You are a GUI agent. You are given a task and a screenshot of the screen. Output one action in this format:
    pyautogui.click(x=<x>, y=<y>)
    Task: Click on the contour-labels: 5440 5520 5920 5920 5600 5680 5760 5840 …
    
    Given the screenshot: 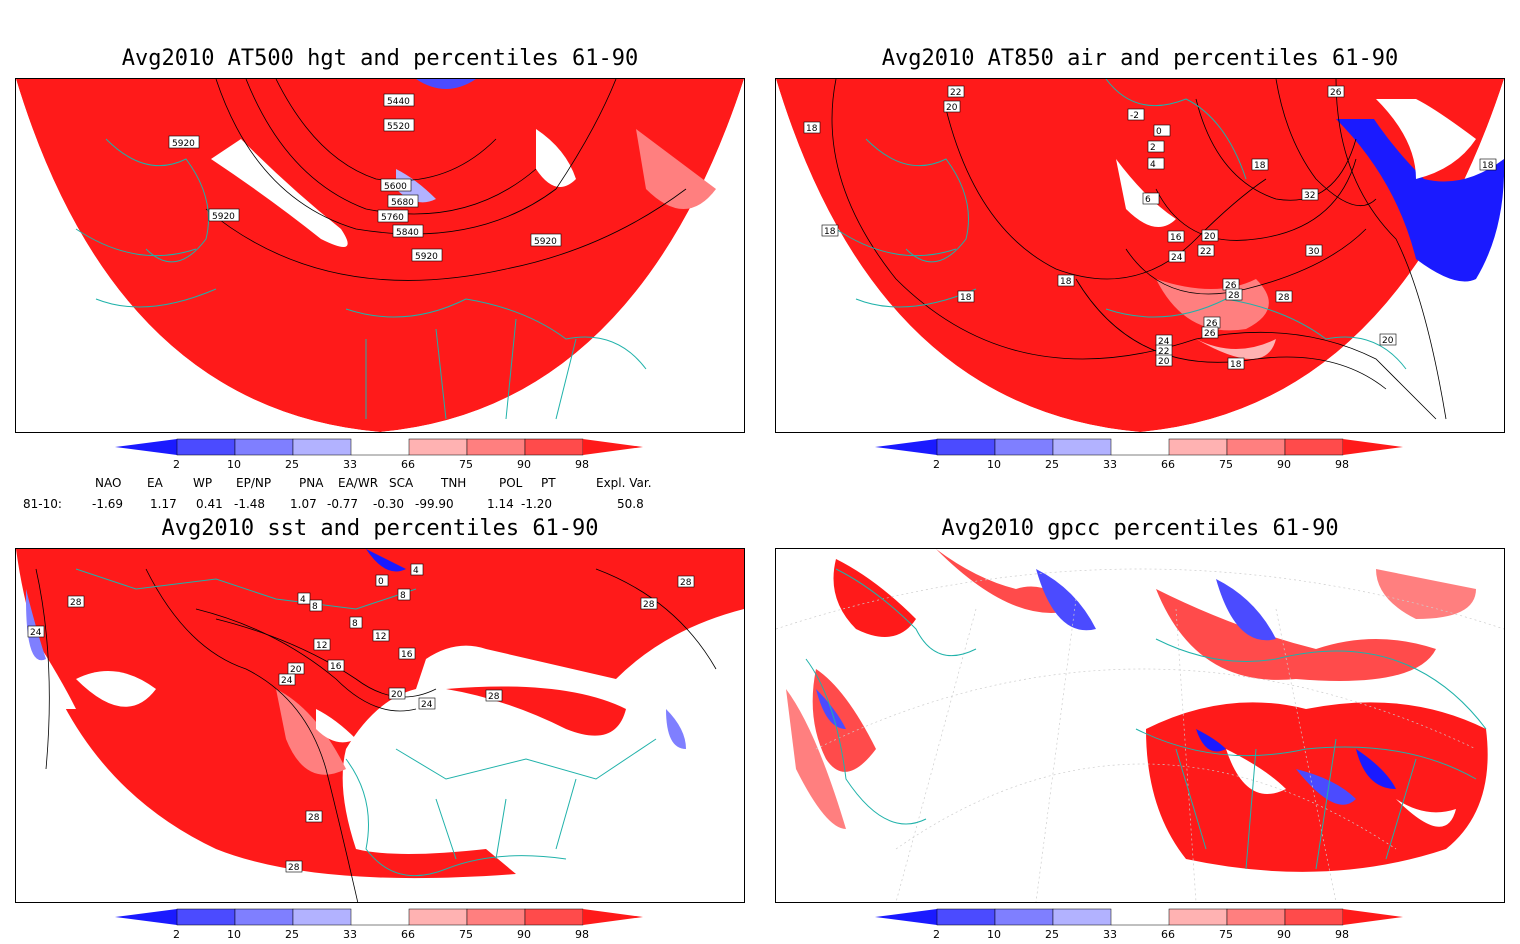 What is the action you would take?
    pyautogui.click(x=365, y=177)
    